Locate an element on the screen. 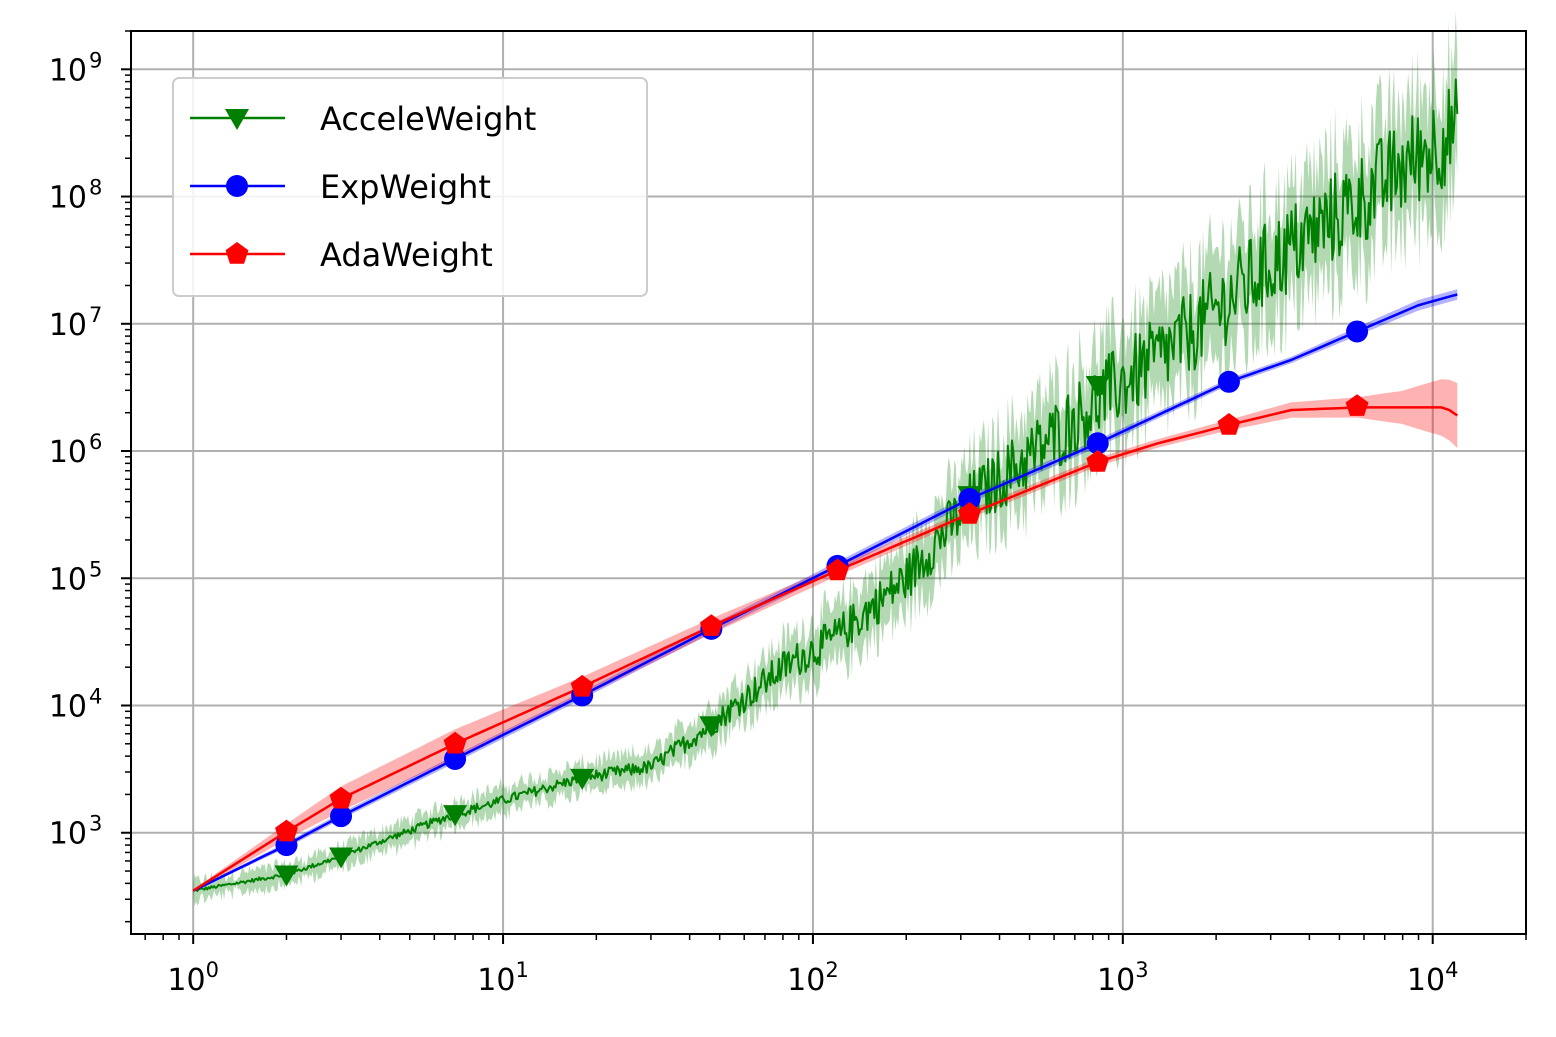 The width and height of the screenshot is (1556, 1037). y-tick-label: 107 is located at coordinates (76, 323).